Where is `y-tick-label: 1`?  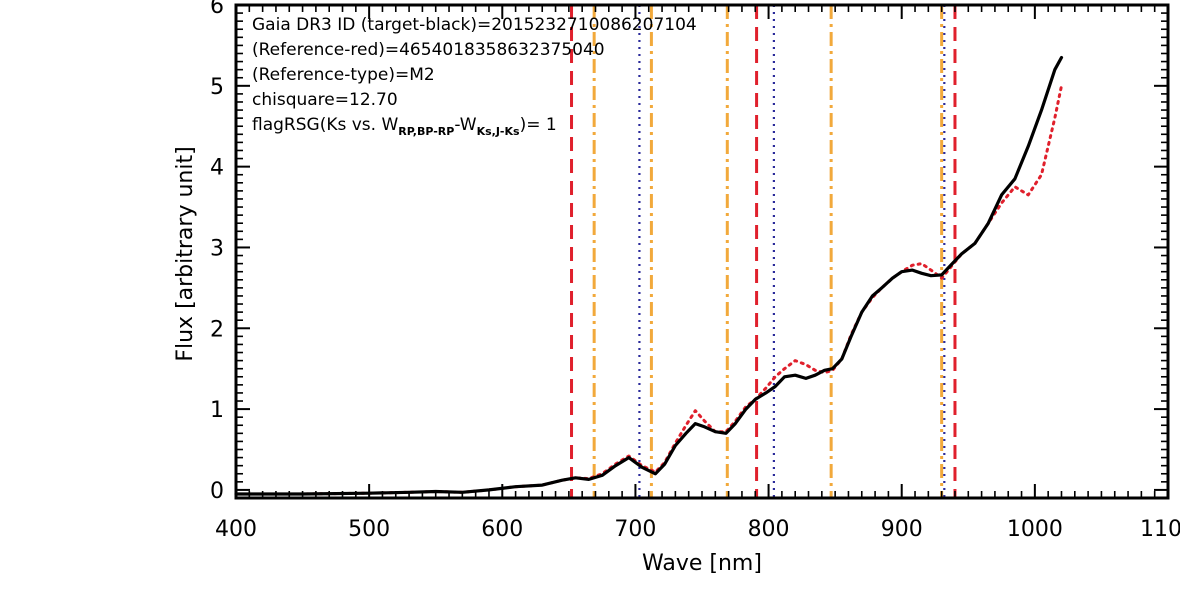 y-tick-label: 1 is located at coordinates (217, 410).